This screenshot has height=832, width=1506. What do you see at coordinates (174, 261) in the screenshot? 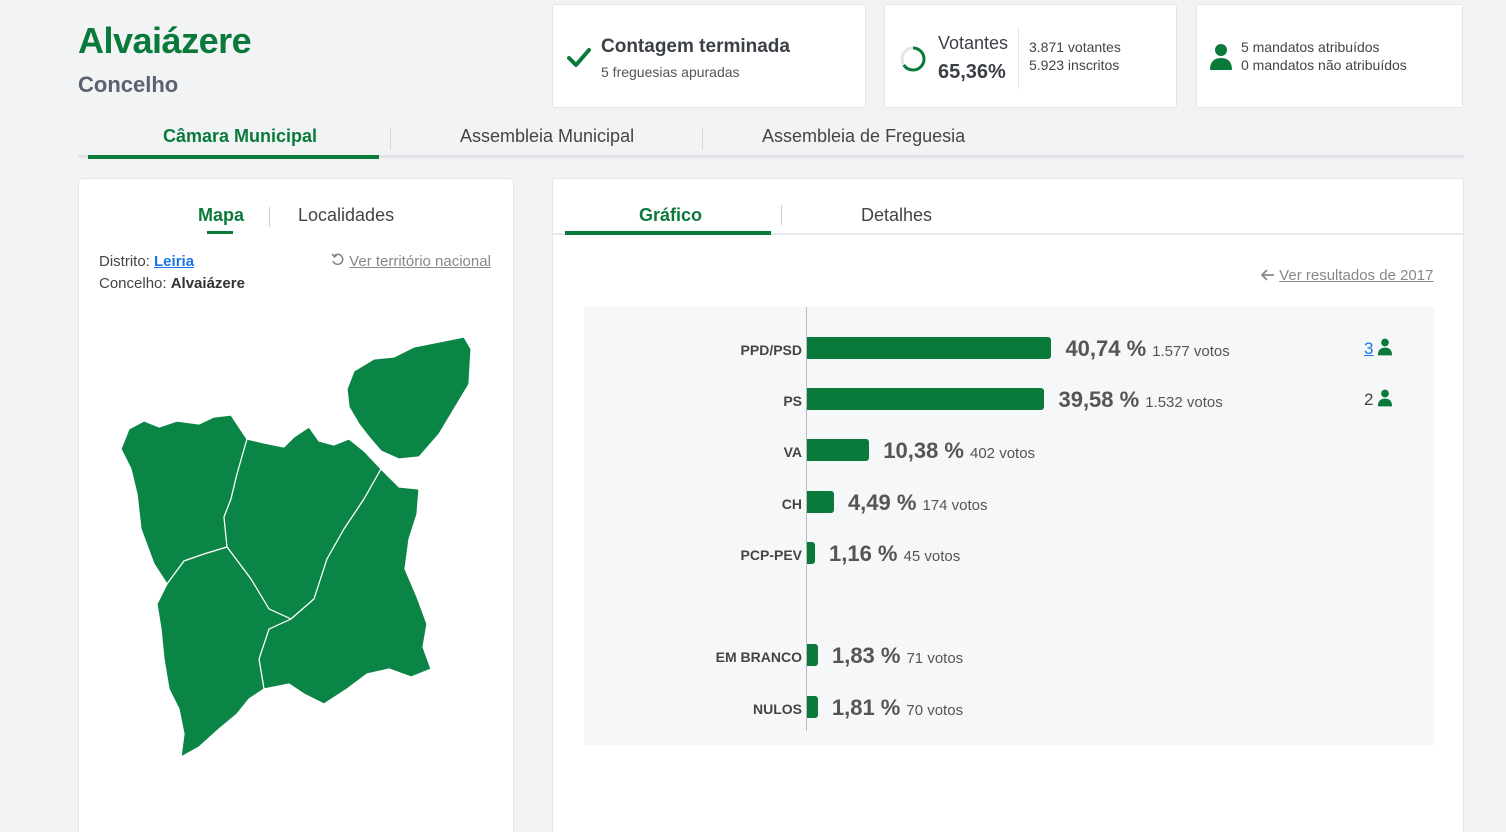
I see `district-link: Leiria` at bounding box center [174, 261].